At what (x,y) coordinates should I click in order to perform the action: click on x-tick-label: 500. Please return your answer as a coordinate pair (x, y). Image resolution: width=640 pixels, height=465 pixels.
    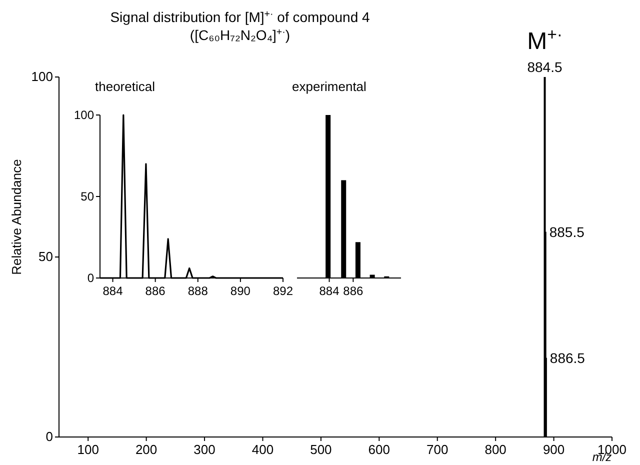
    Looking at the image, I should click on (321, 449).